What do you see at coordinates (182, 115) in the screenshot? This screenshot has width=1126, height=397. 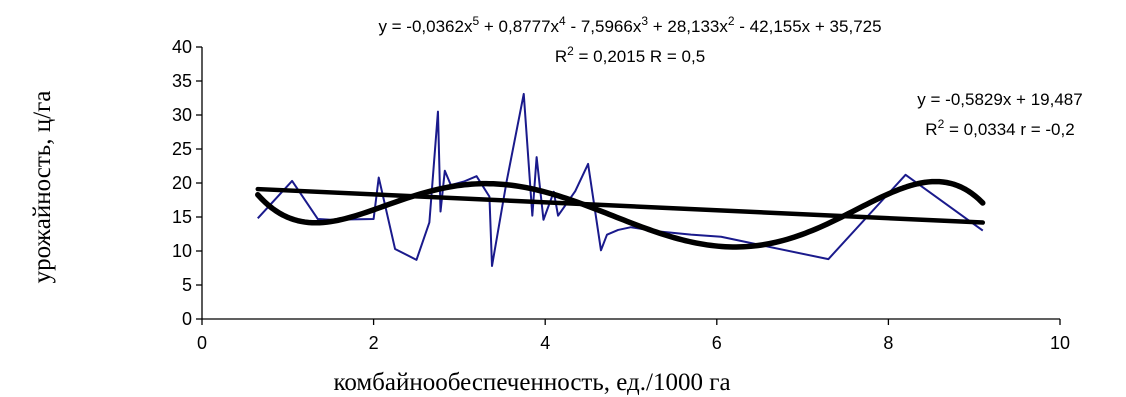 I see `y-tick-label: 30` at bounding box center [182, 115].